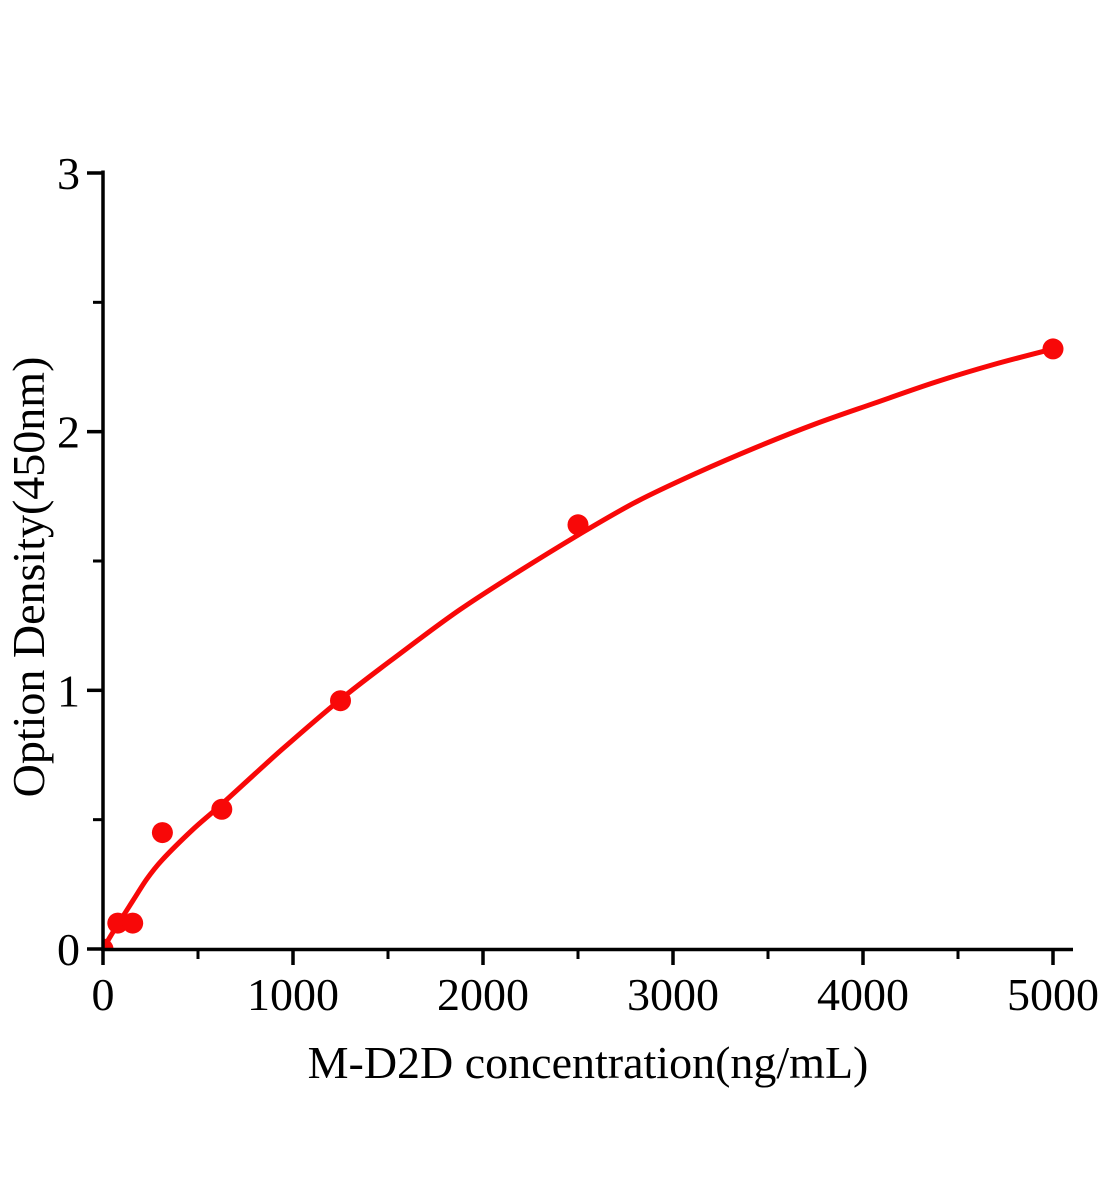 The height and width of the screenshot is (1200, 1104). Describe the element at coordinates (68, 949) in the screenshot. I see `y-tick-label: 0` at that location.